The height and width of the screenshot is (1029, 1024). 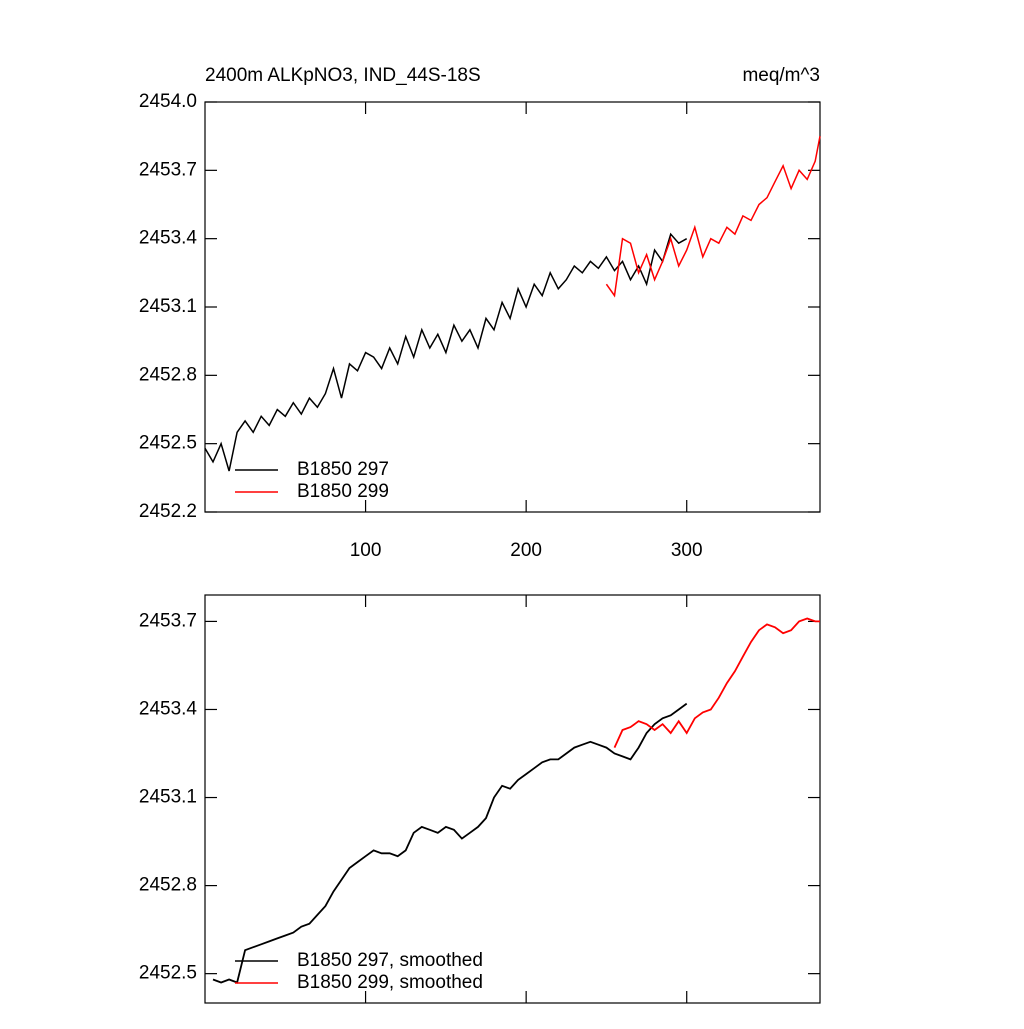 I want to click on x-tick-label: 100, so click(x=366, y=550).